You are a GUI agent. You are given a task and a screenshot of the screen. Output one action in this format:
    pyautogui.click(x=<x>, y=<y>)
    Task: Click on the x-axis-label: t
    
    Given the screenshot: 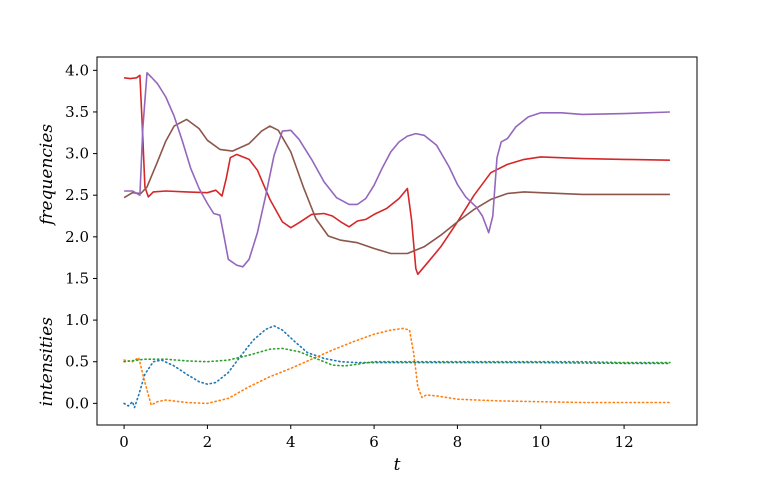 What is the action you would take?
    pyautogui.click(x=397, y=465)
    